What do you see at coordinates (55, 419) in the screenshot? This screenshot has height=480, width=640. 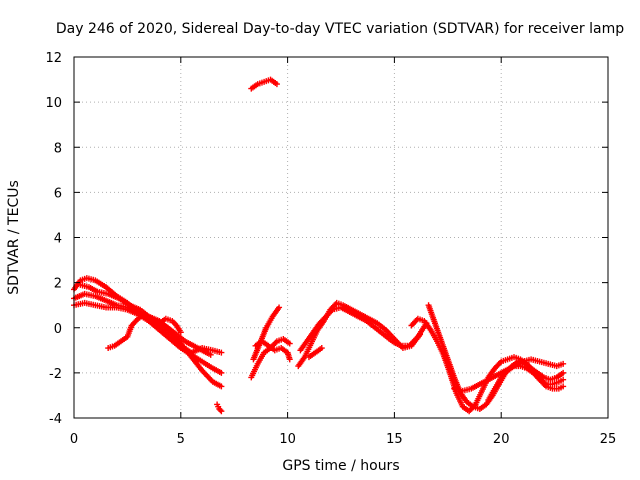 I see `y-tick-label: -4` at bounding box center [55, 419].